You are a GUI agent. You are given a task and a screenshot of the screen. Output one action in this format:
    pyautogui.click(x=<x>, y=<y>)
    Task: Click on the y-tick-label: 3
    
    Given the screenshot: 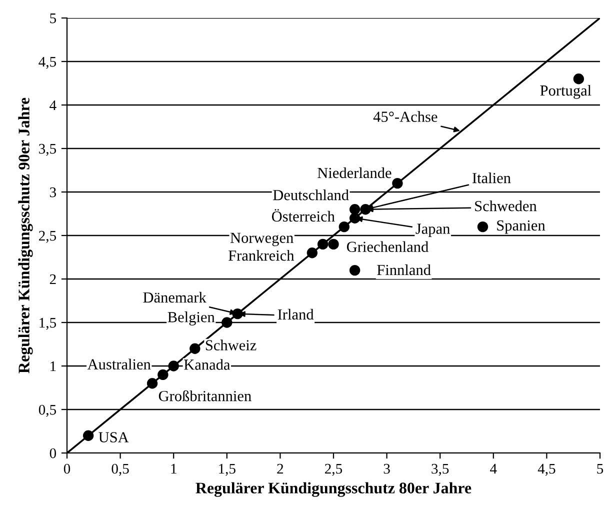 What is the action you would take?
    pyautogui.click(x=53, y=192)
    